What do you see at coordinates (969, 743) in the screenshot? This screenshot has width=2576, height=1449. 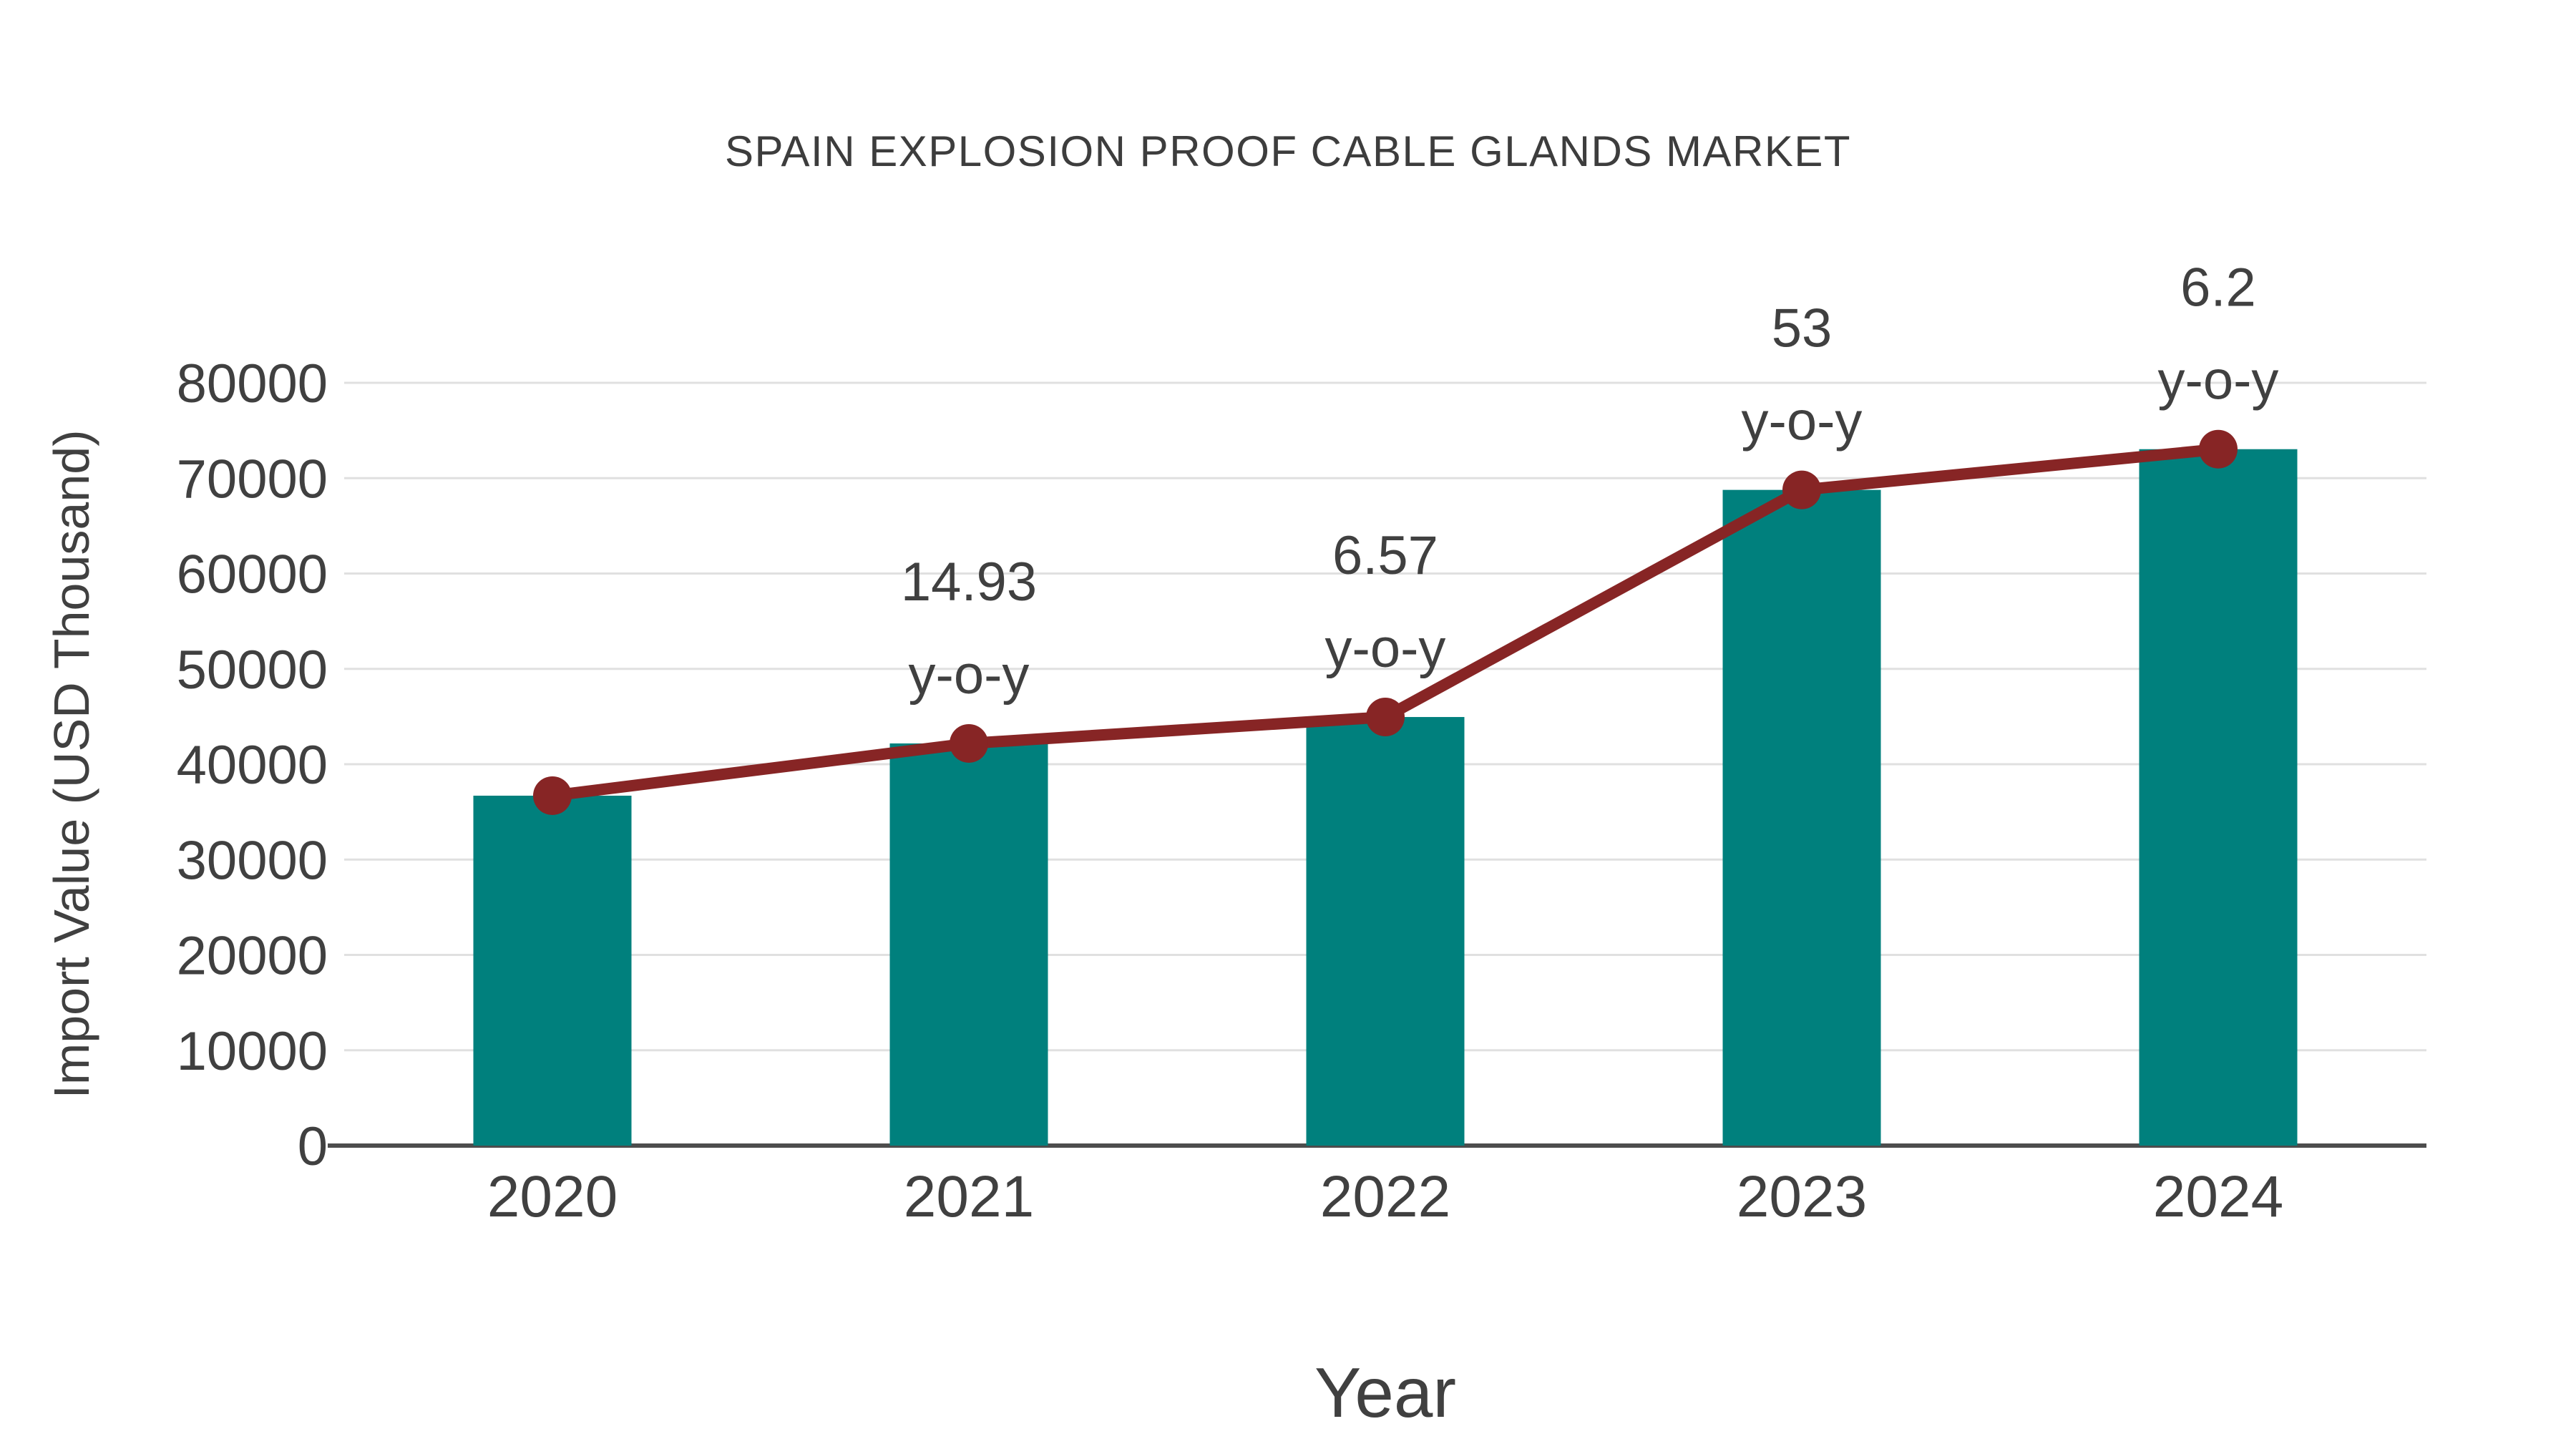 I see `trend-marker-2021` at bounding box center [969, 743].